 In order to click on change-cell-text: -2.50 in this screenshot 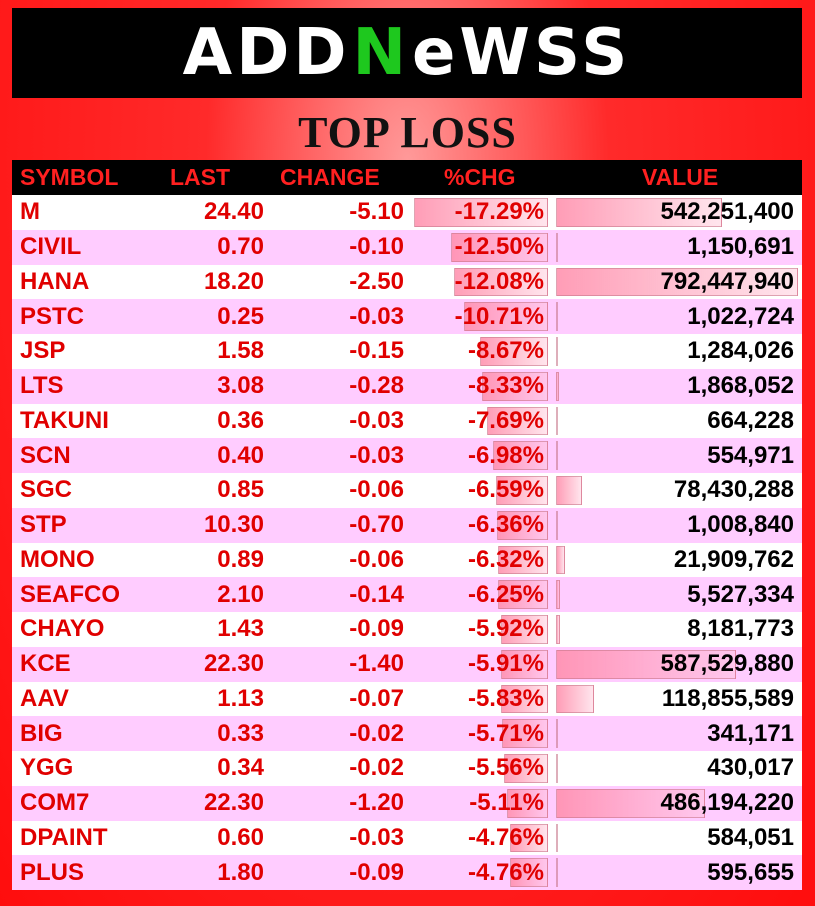, I will do `click(376, 281)`.